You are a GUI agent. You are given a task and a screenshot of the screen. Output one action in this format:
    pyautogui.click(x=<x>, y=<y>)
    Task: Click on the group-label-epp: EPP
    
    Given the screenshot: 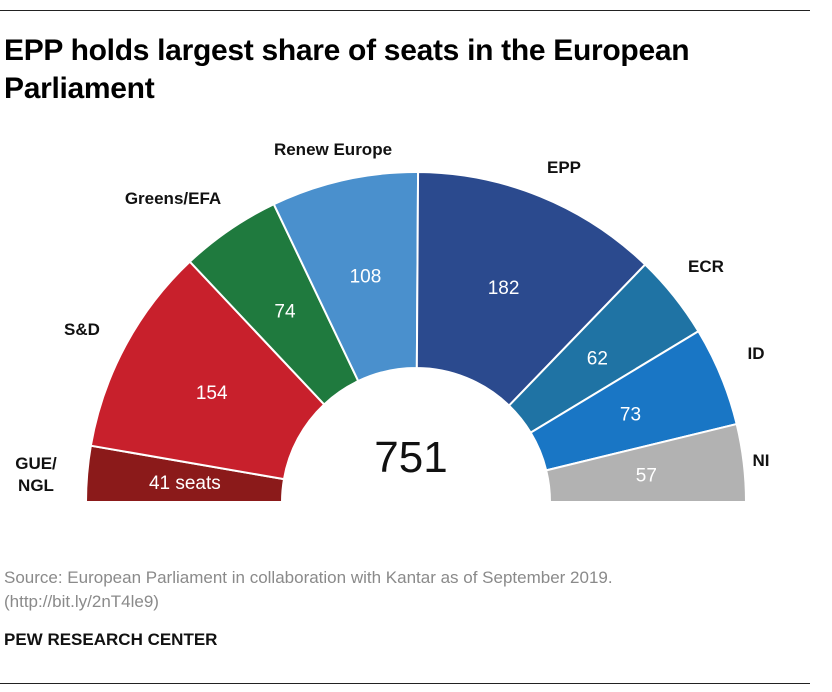 What is the action you would take?
    pyautogui.click(x=564, y=167)
    